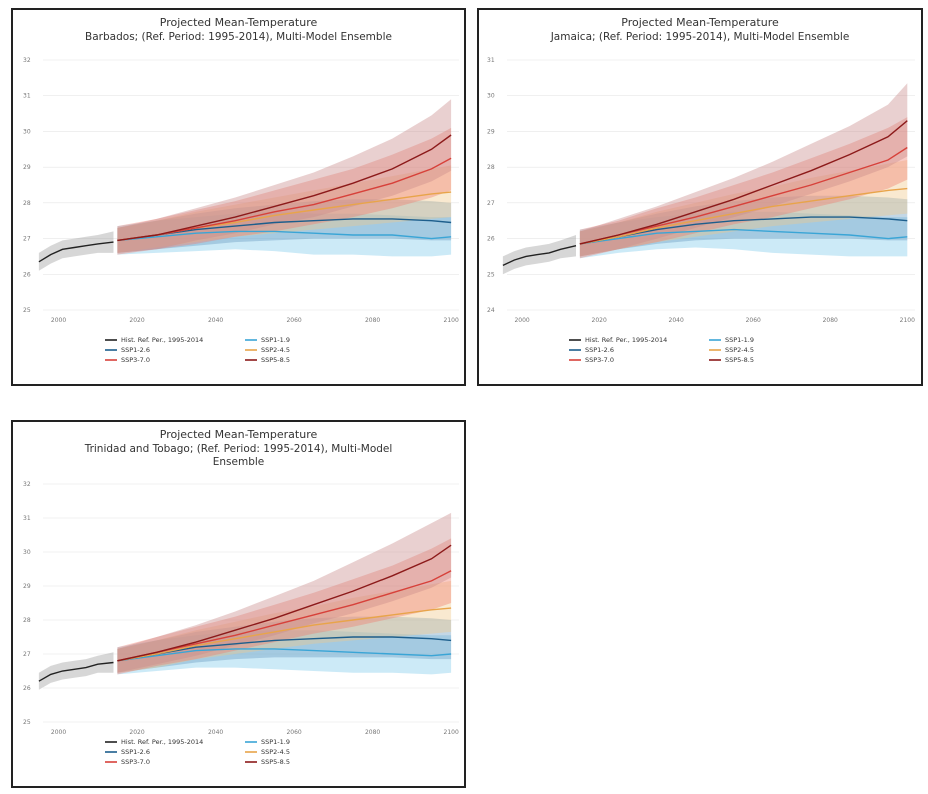 This screenshot has width=928, height=794. What do you see at coordinates (239, 462) in the screenshot?
I see `chart-subtitle: Ensemble` at bounding box center [239, 462].